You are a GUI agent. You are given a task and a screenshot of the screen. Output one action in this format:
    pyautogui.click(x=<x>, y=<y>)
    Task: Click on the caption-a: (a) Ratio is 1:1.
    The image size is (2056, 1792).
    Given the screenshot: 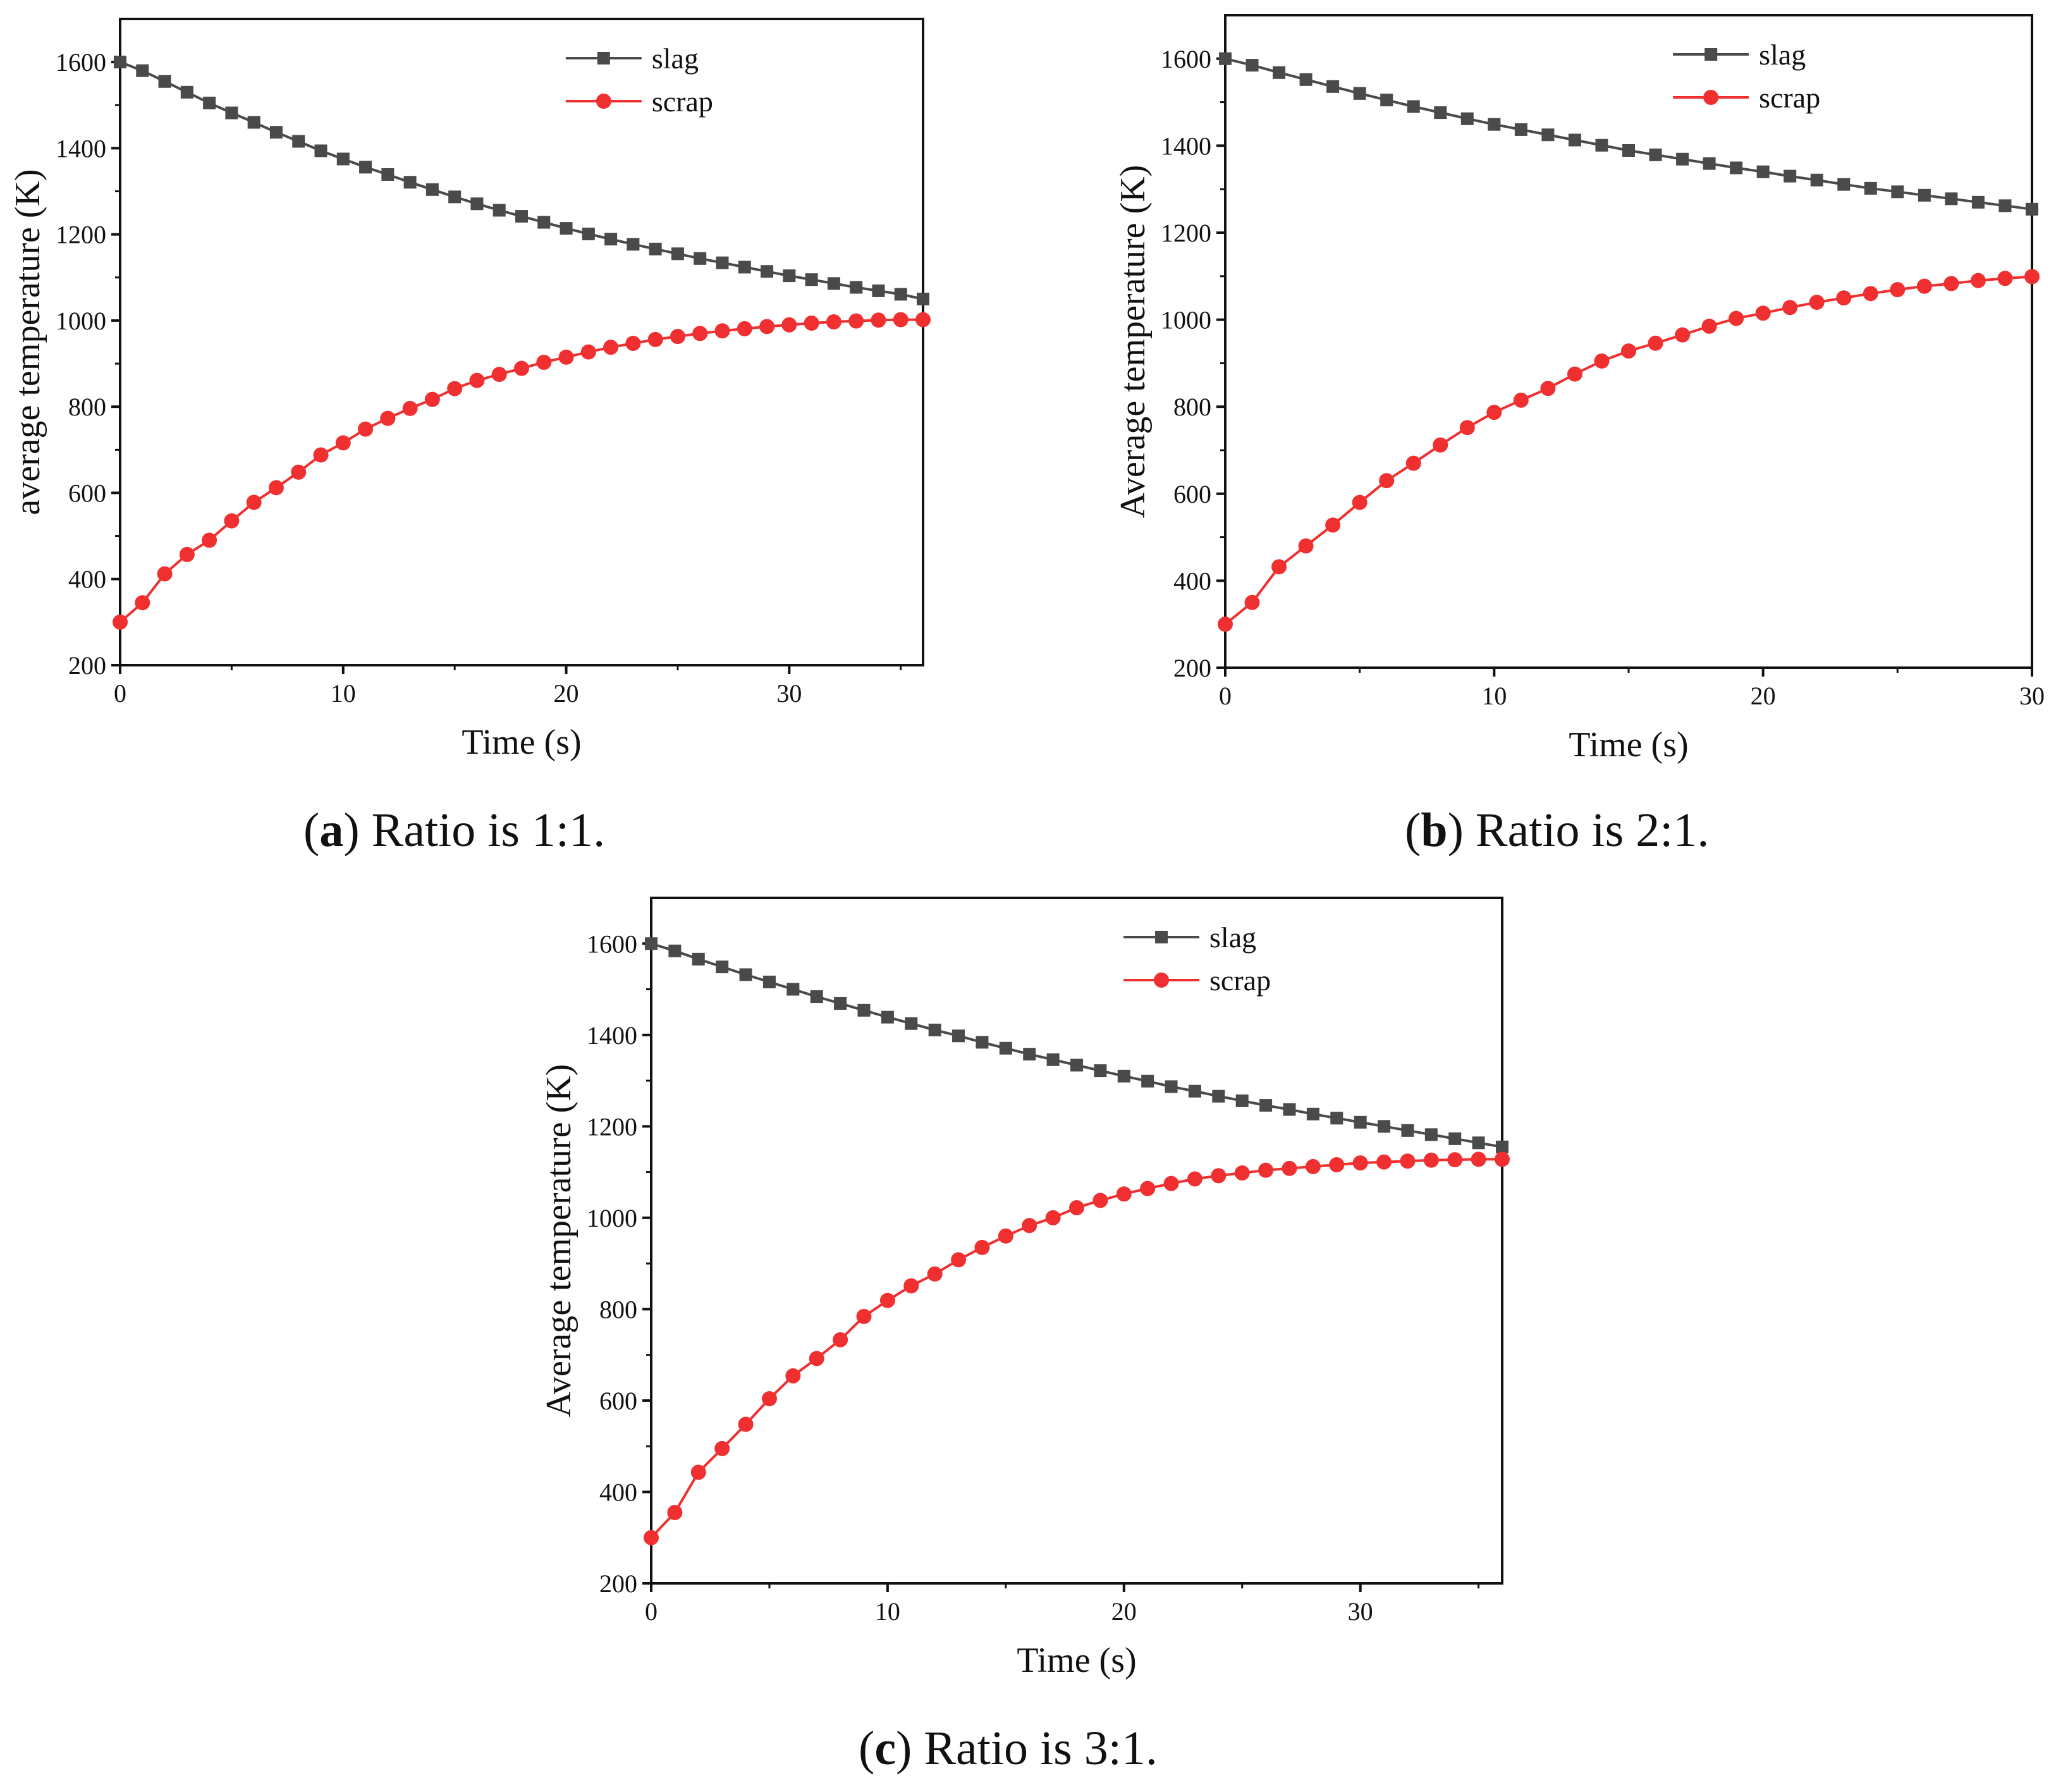 What is the action you would take?
    pyautogui.click(x=454, y=830)
    